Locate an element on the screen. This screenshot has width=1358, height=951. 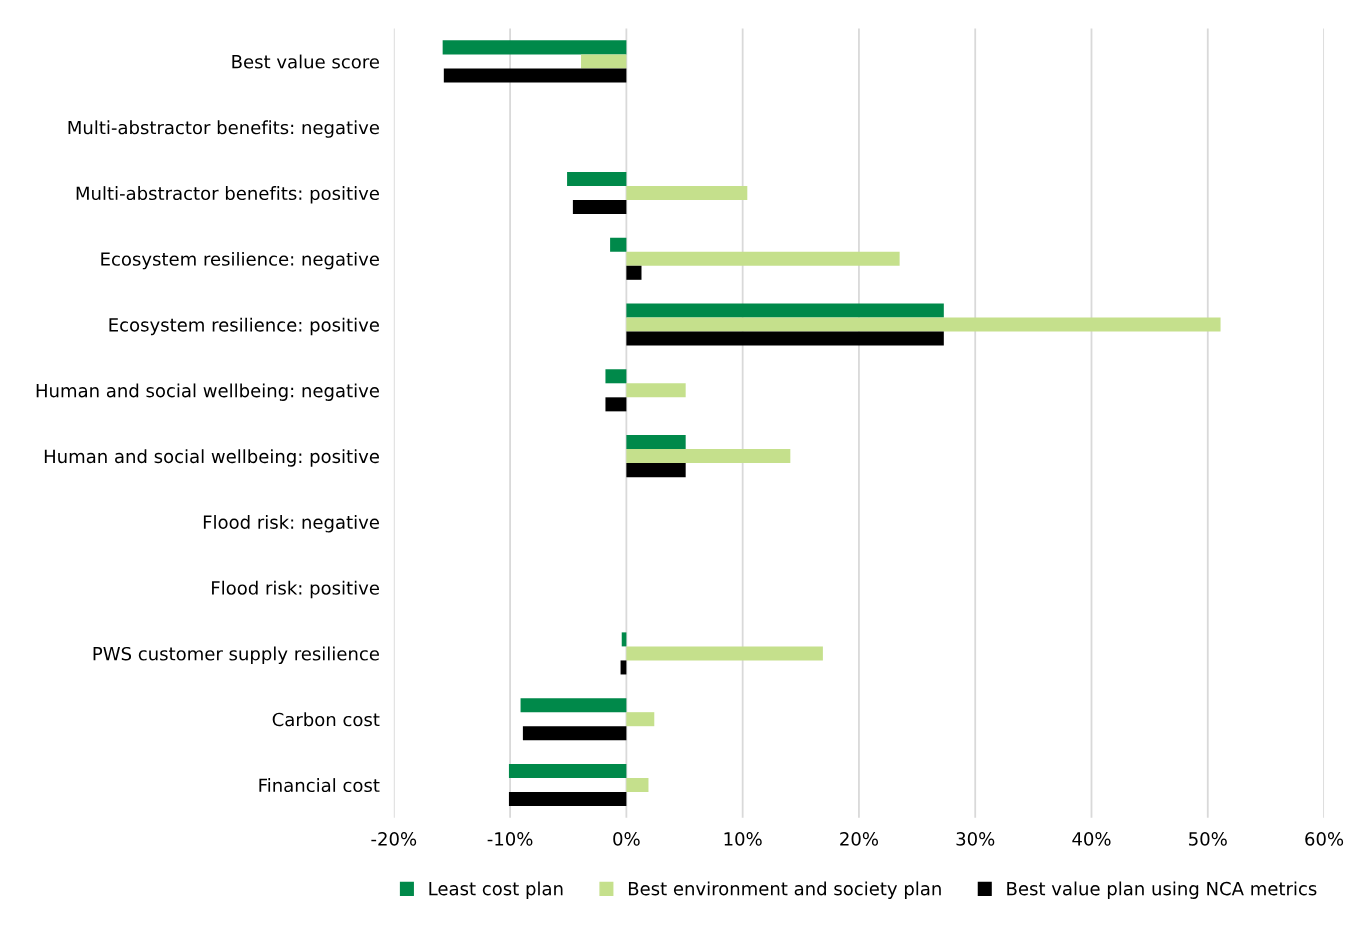
y-tick-label: Best value score is located at coordinates (305, 61).